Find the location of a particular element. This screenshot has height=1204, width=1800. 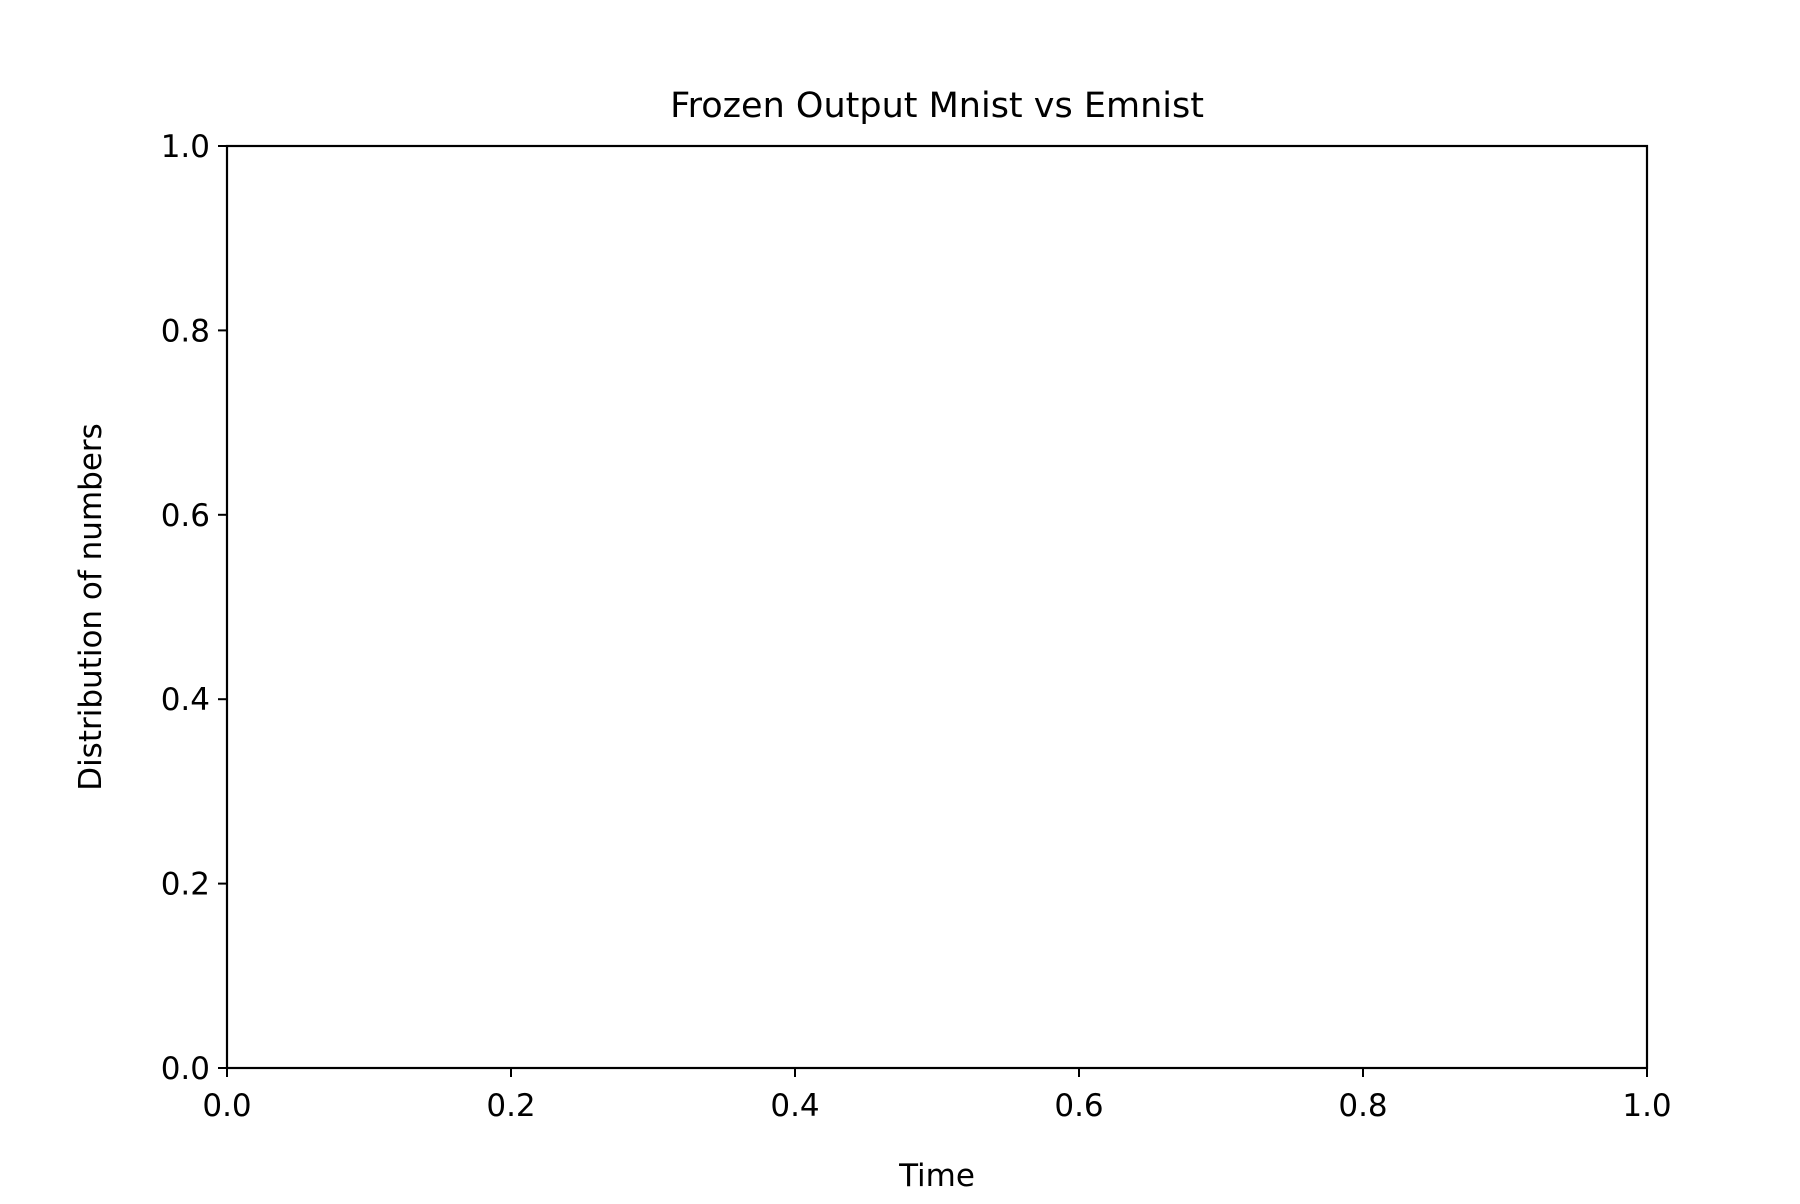

y-axis-label: Distribution of numbers is located at coordinates (91, 607).